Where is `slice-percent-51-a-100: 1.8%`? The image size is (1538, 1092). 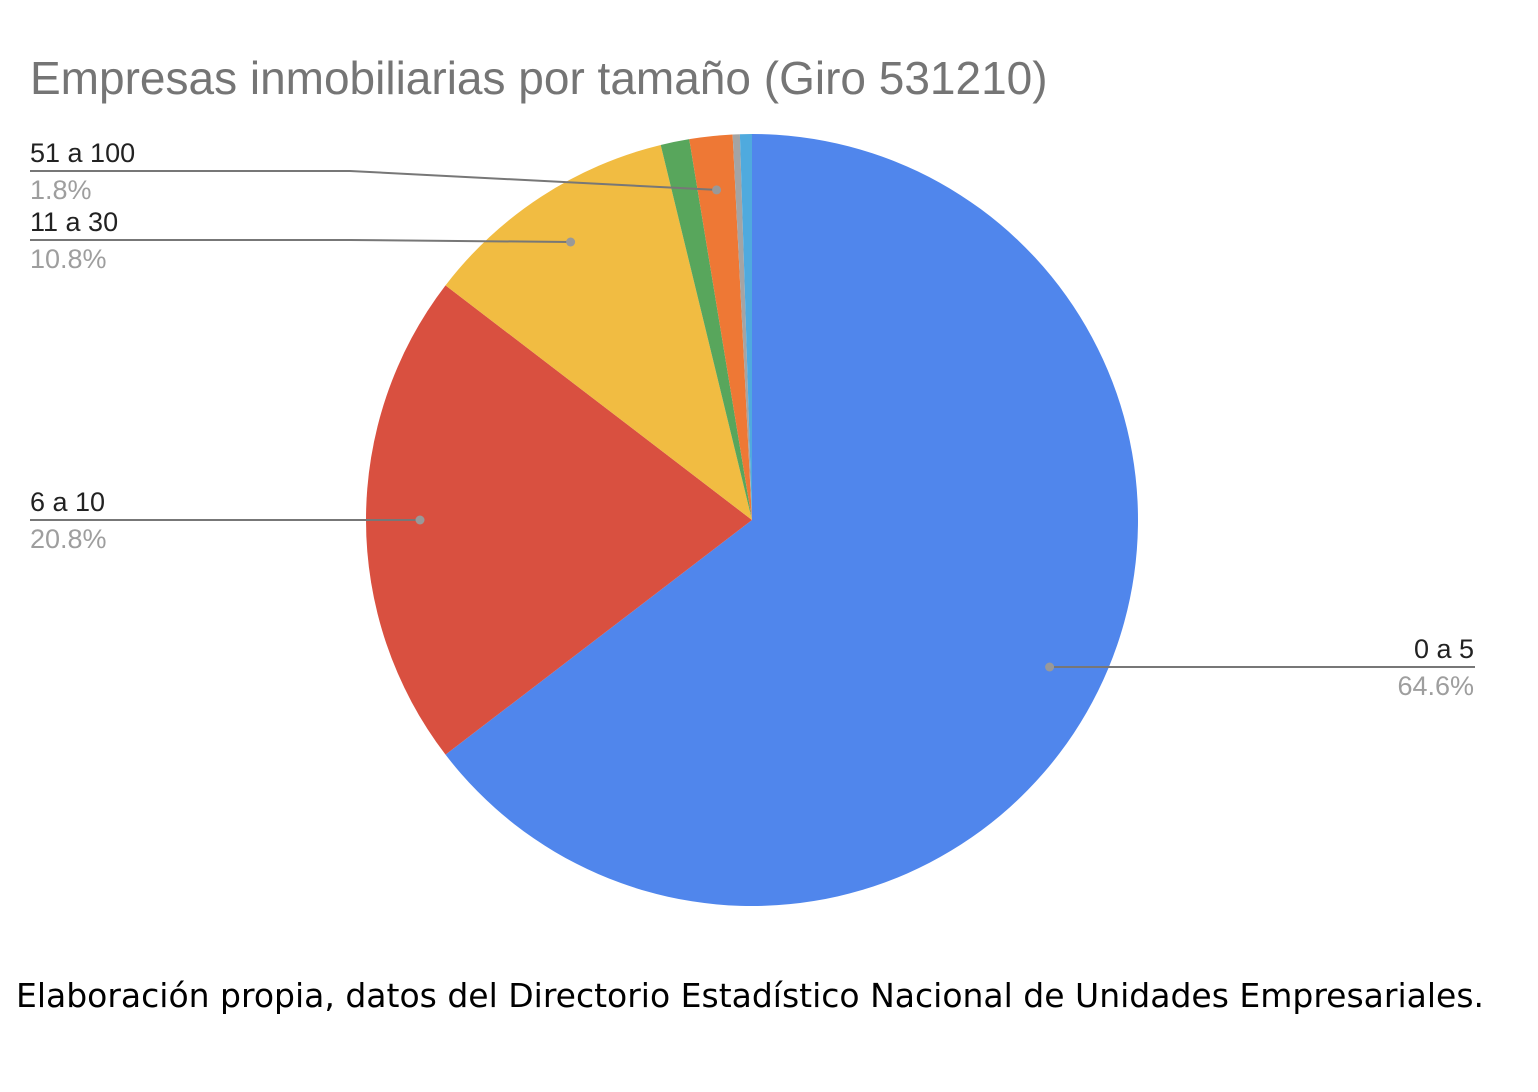 slice-percent-51-a-100: 1.8% is located at coordinates (61, 190).